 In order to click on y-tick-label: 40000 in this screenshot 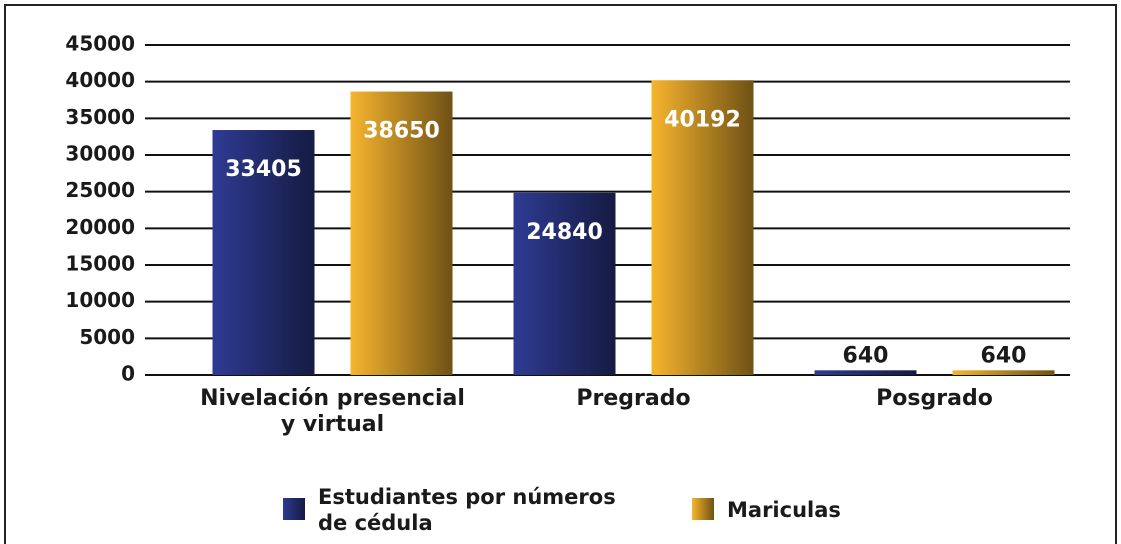, I will do `click(100, 80)`.